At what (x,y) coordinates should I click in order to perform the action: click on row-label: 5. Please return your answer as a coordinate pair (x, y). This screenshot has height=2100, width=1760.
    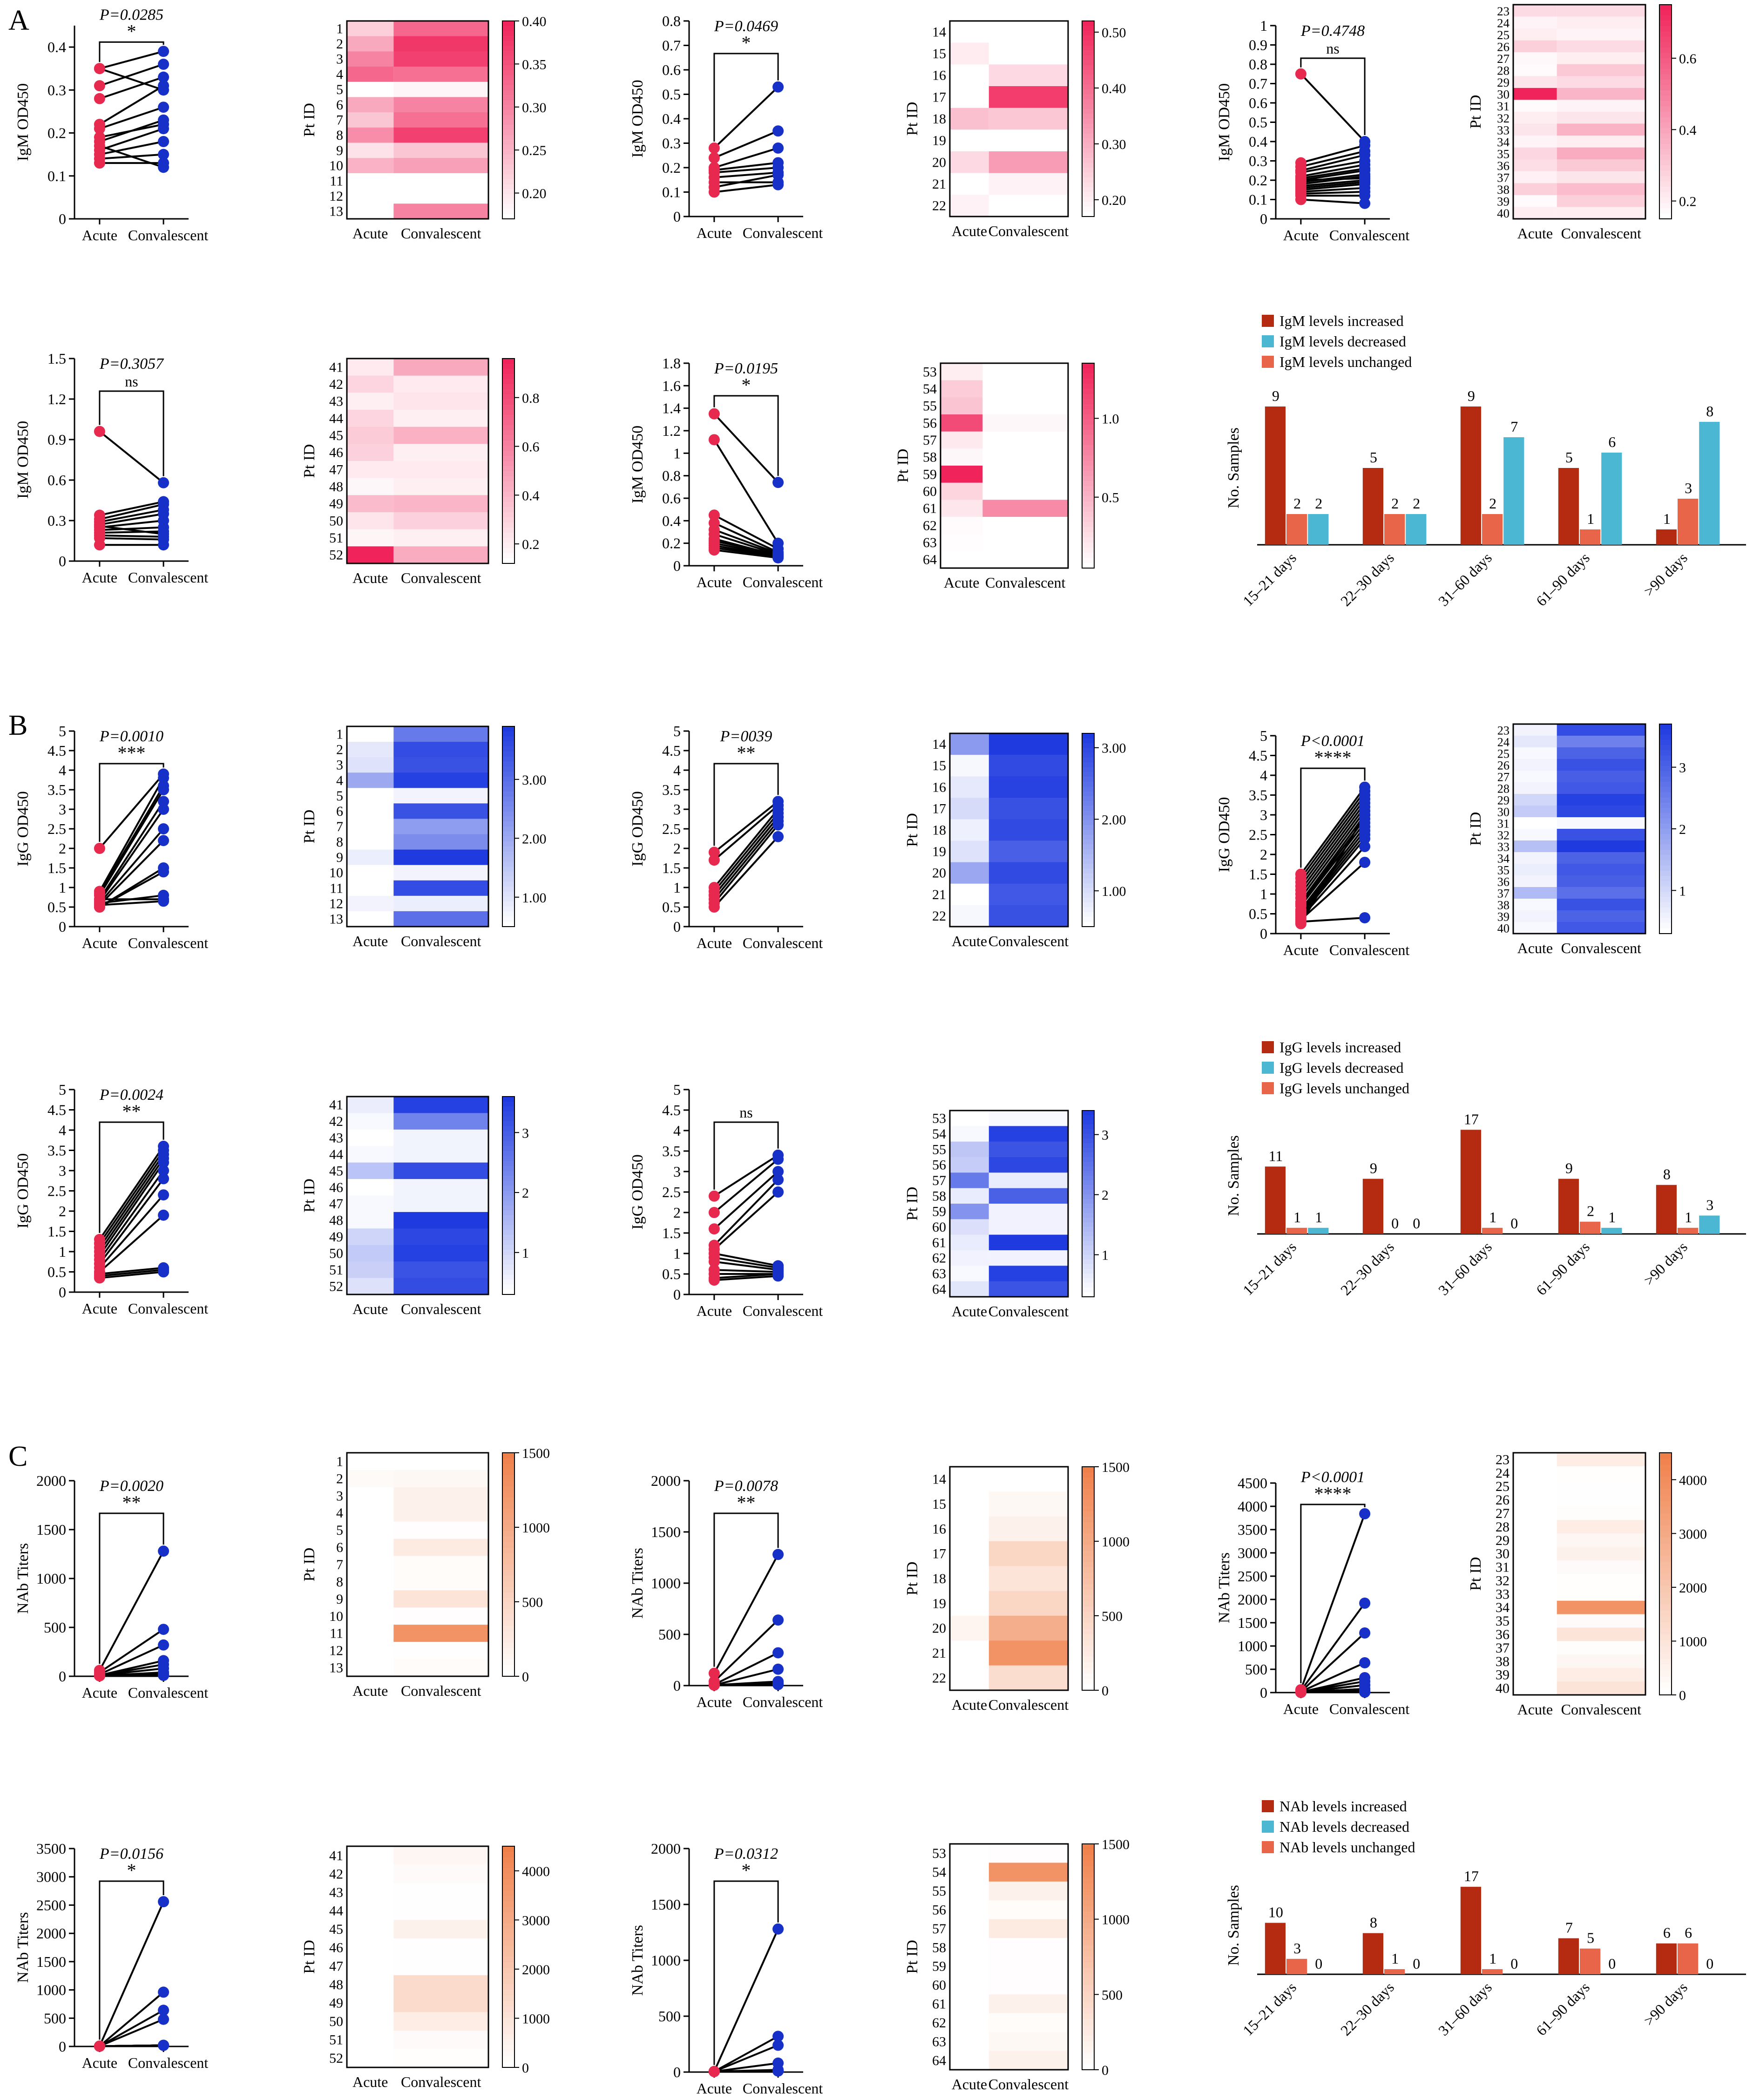
    Looking at the image, I should click on (339, 89).